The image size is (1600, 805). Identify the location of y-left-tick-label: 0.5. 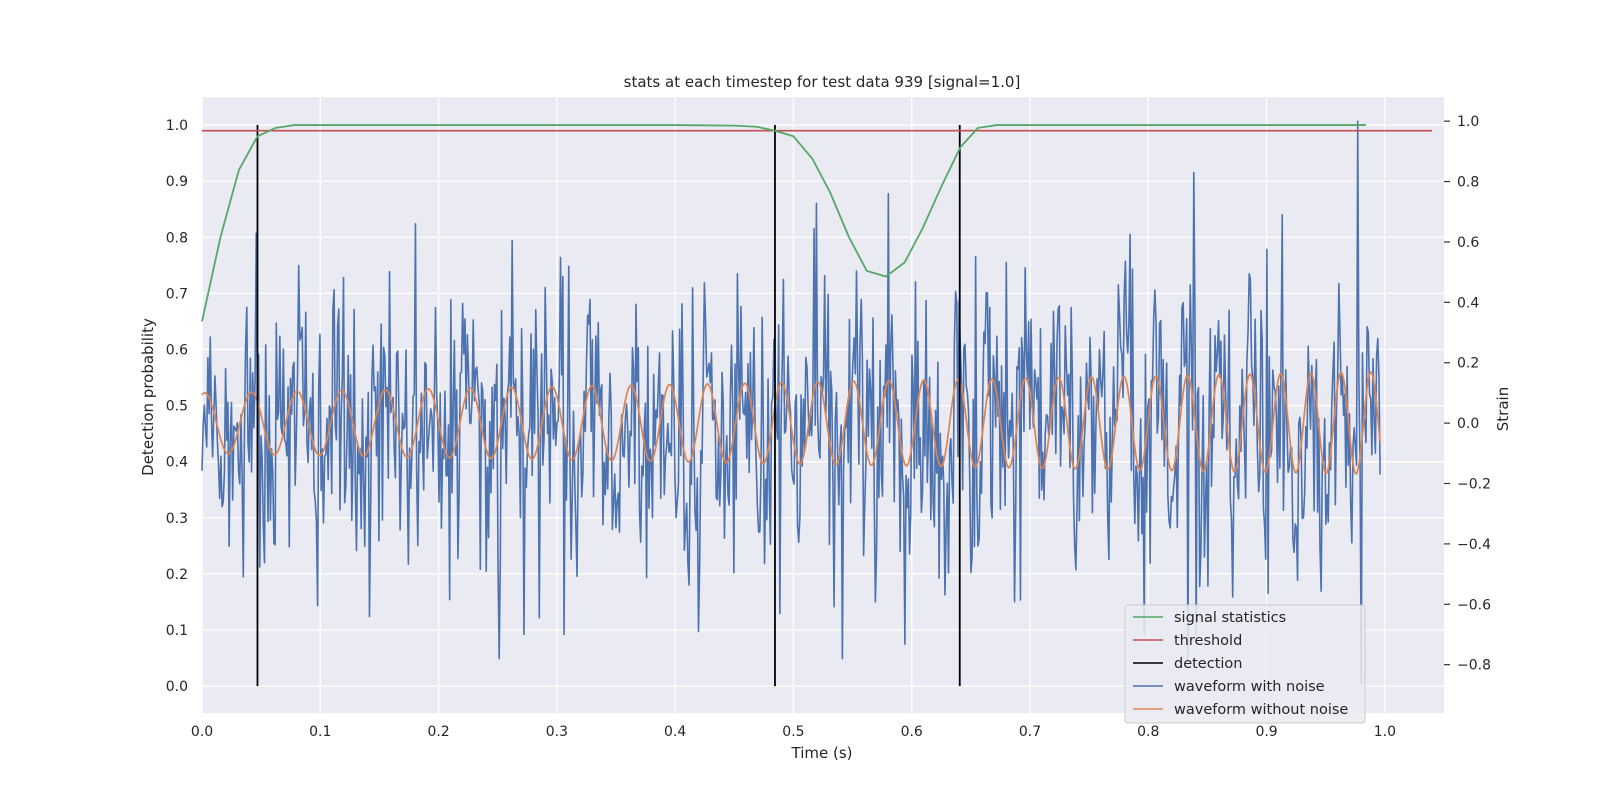
(177, 407).